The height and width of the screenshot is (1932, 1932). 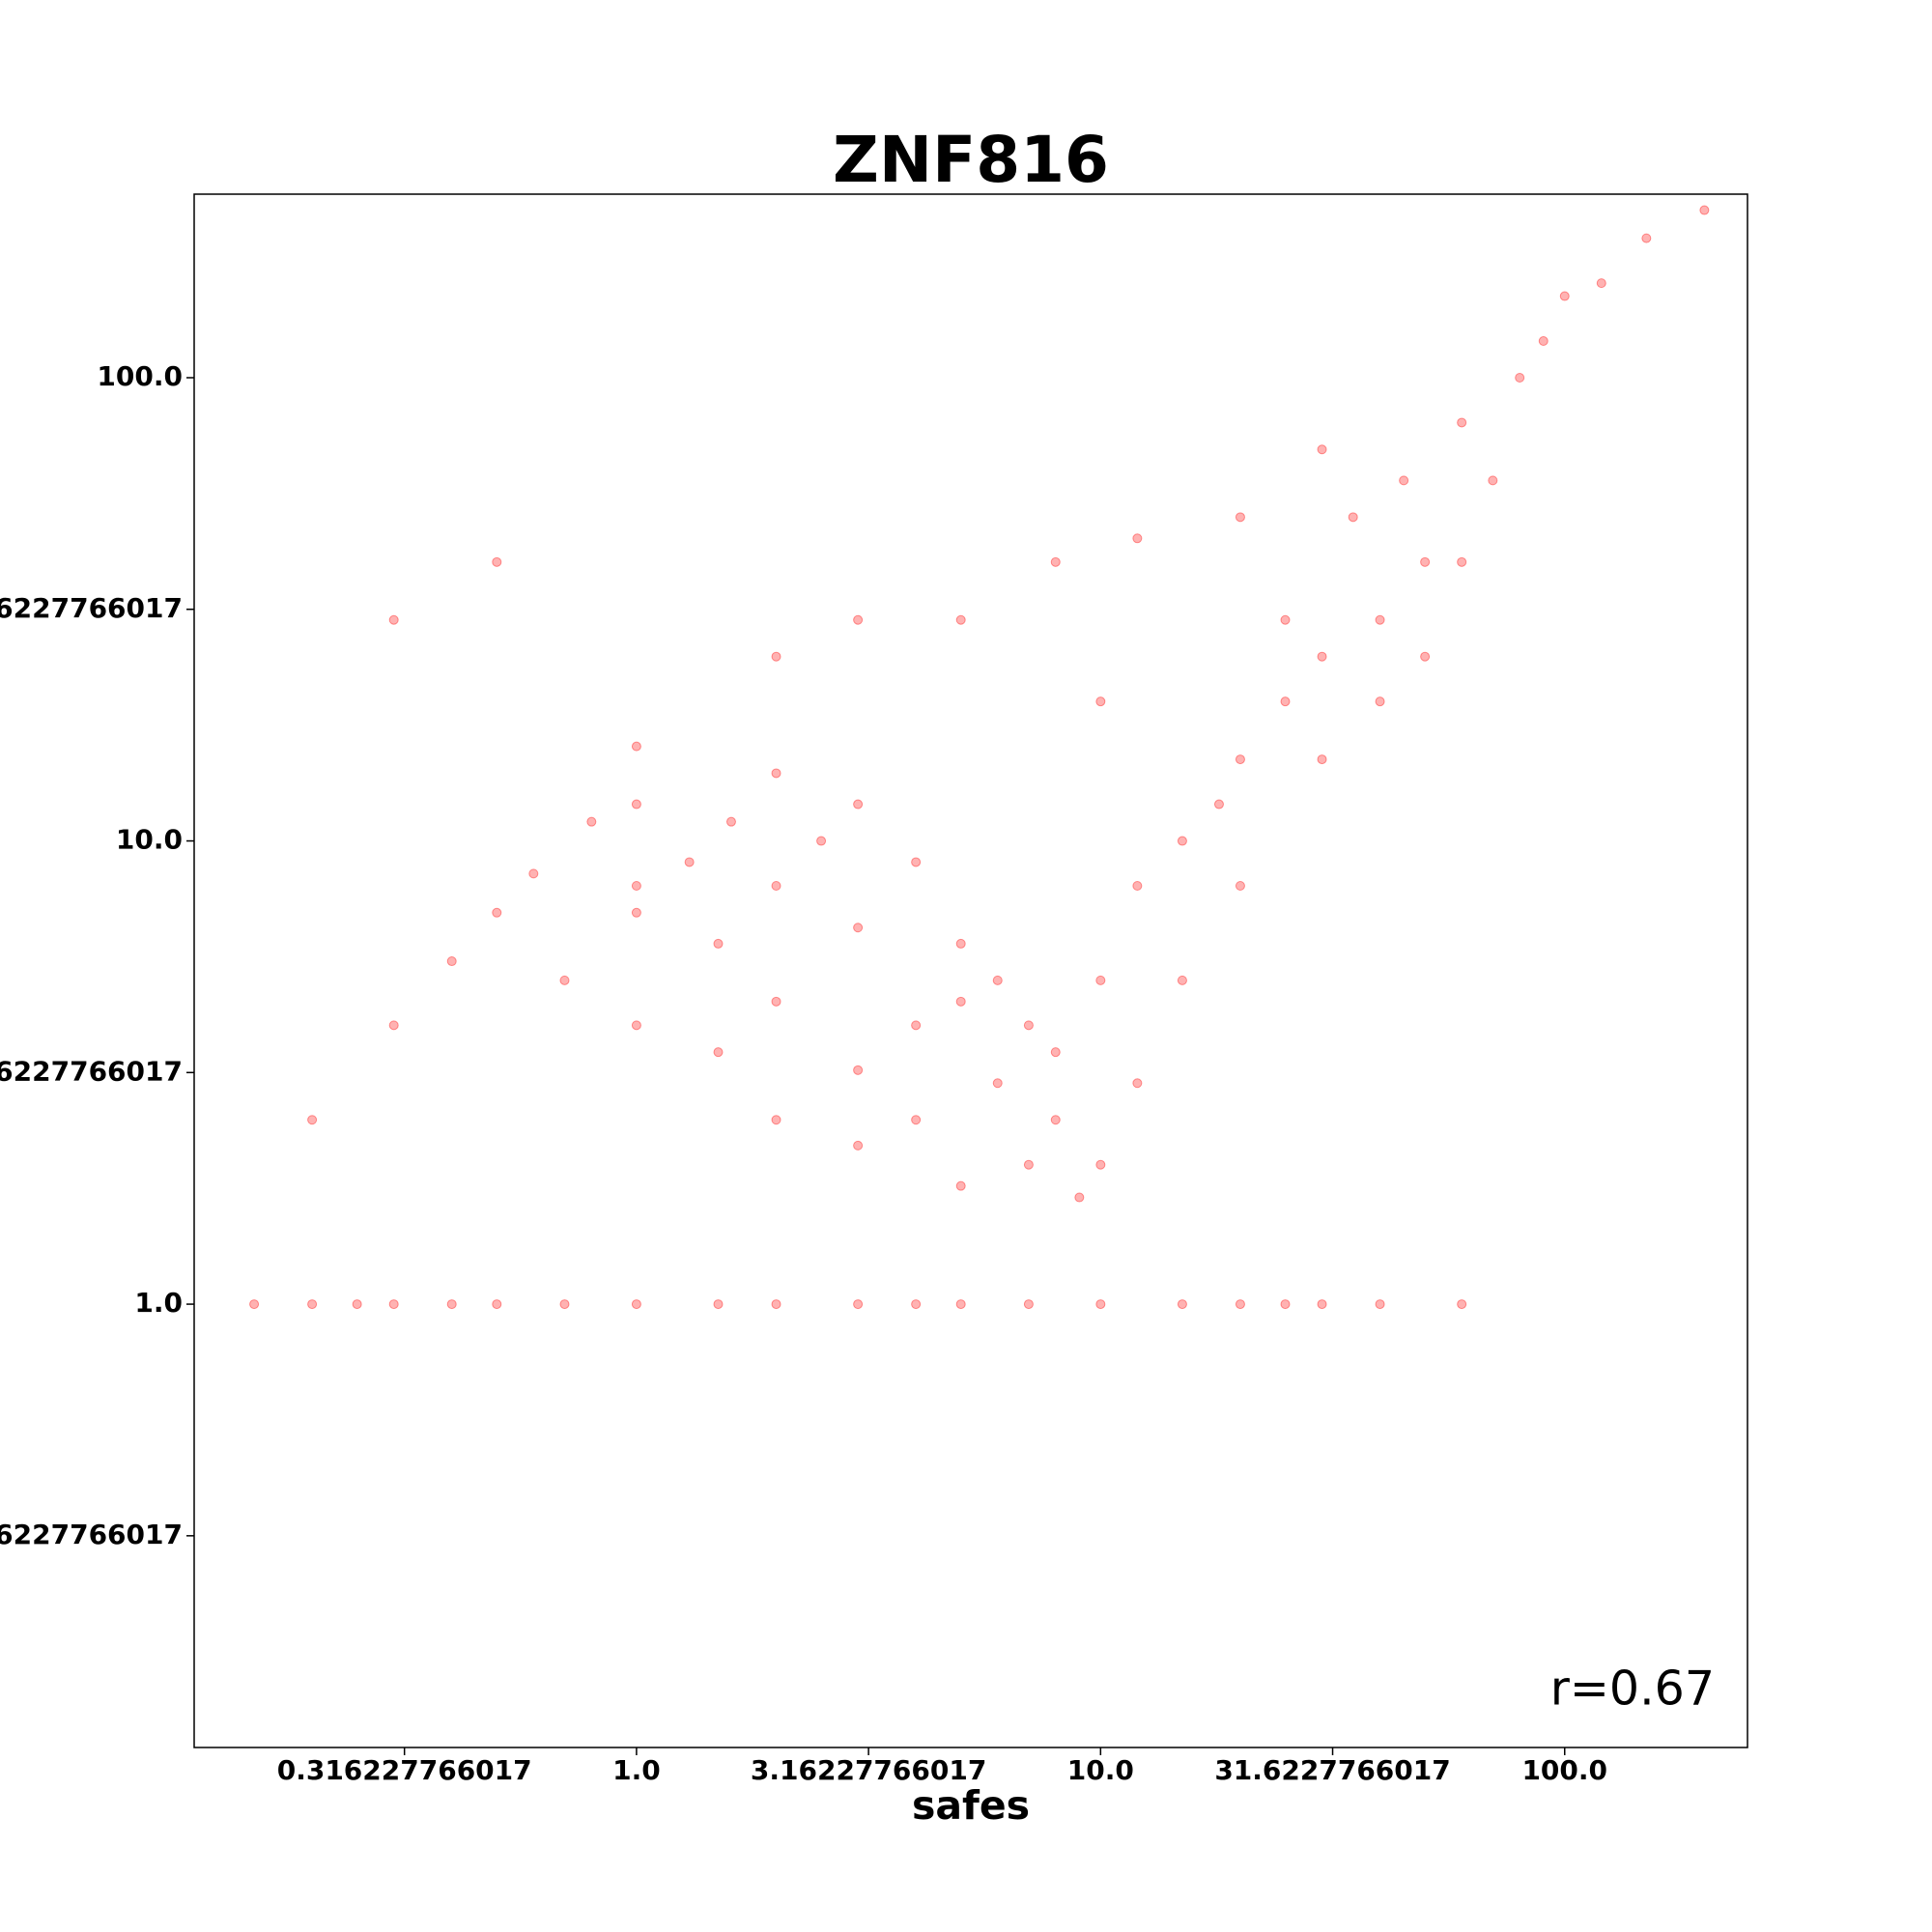 I want to click on x-tick-label: 0.316227766017, so click(x=404, y=1770).